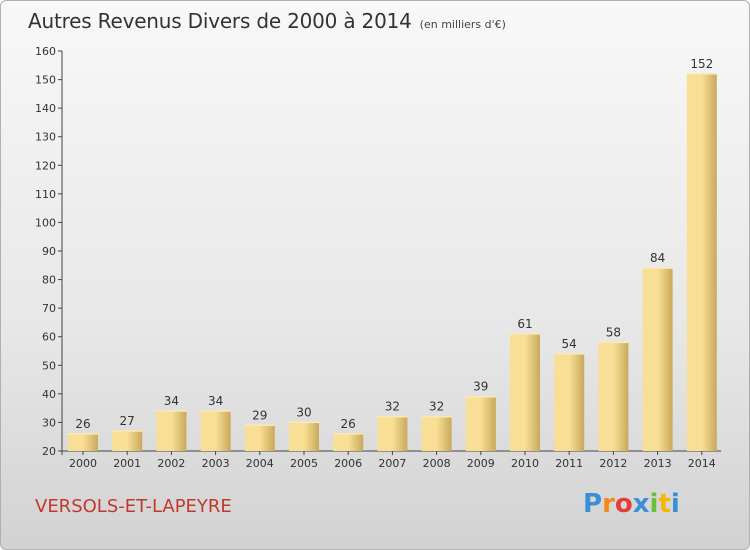  I want to click on x-tick-label-2004: 2004, so click(260, 463).